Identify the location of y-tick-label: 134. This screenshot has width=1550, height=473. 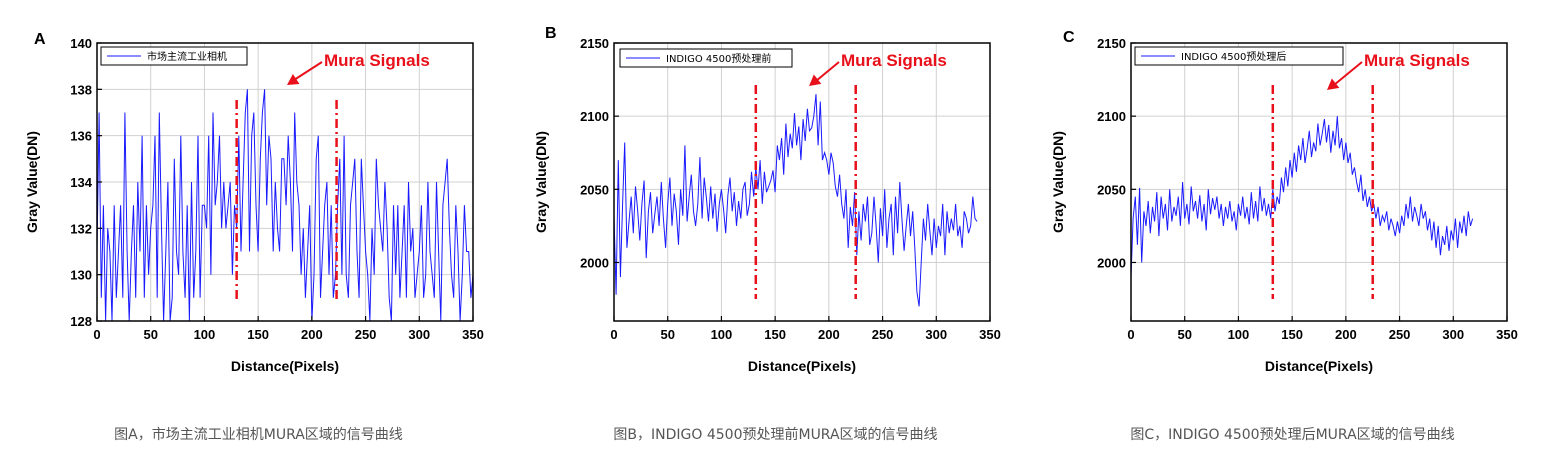
(81, 182).